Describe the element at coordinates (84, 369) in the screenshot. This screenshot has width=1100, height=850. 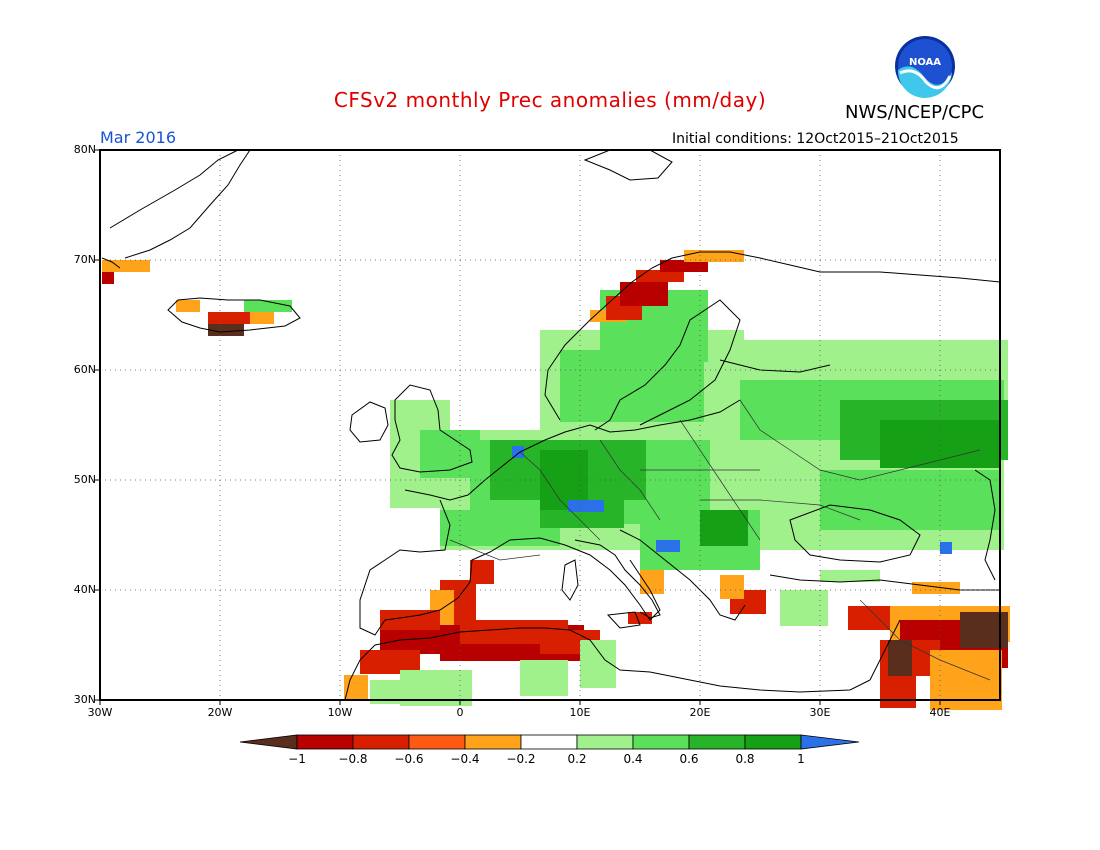
I see `lat-label-60n: 60N` at that location.